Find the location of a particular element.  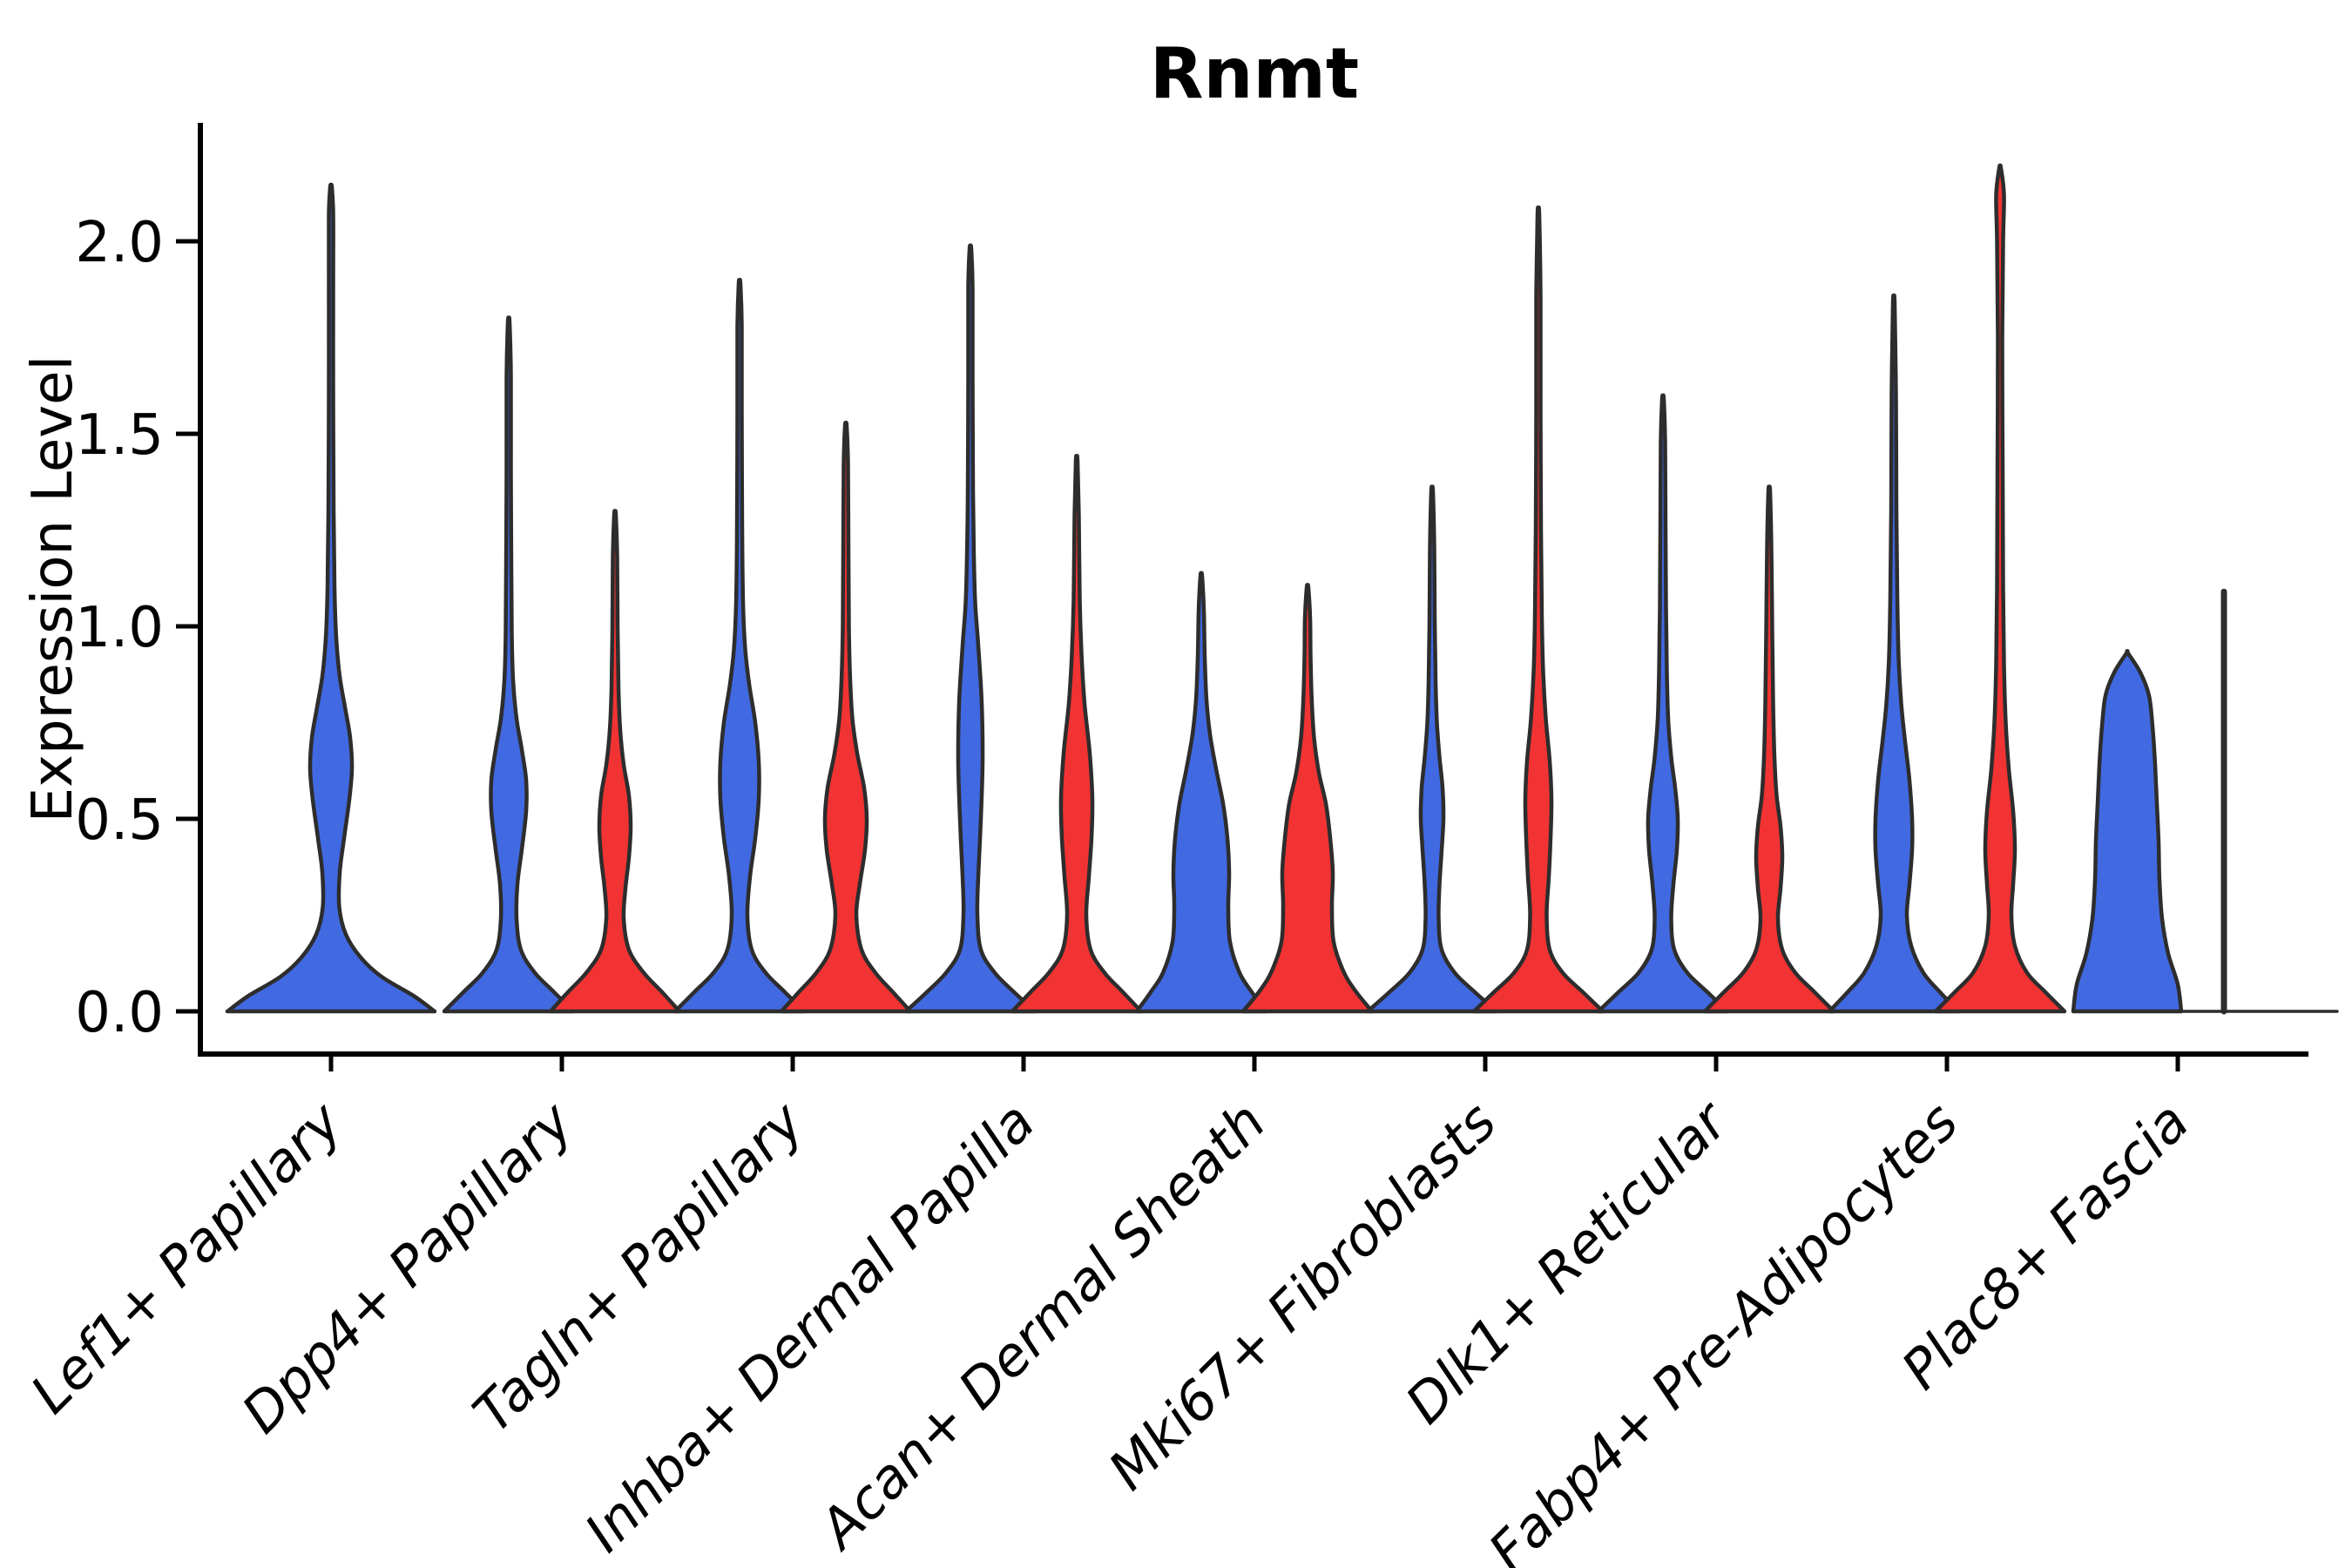

violin-lef1-papillary-blue is located at coordinates (331, 598).